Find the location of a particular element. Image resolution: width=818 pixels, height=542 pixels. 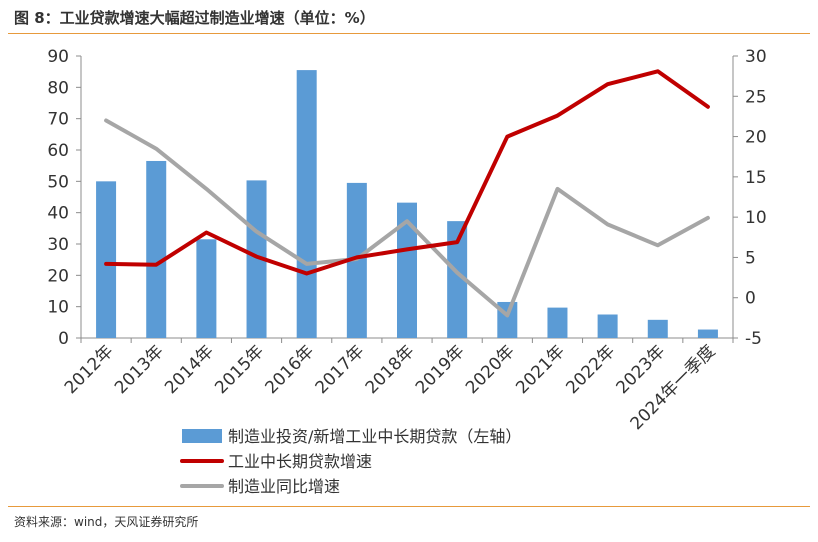

right-axis-tick-label: 5 is located at coordinates (750, 258).